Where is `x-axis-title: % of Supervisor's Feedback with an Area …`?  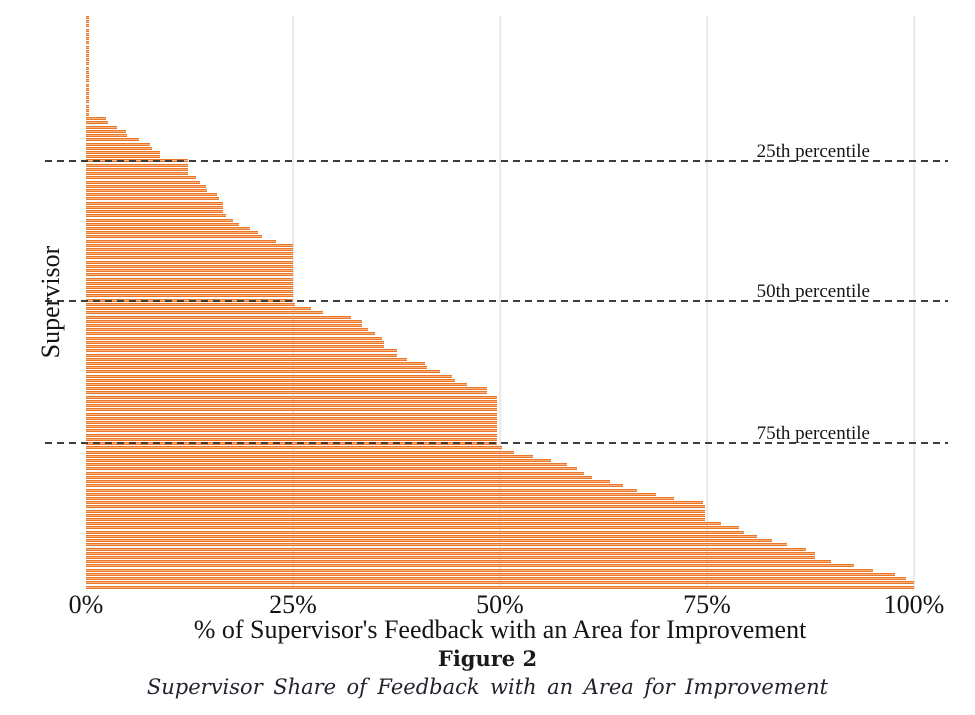
x-axis-title: % of Supervisor's Feedback with an Area … is located at coordinates (500, 629).